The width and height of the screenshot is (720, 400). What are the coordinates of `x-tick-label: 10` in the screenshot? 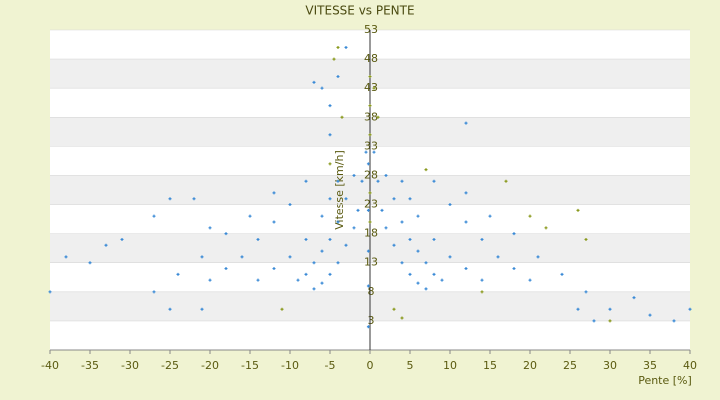 It's located at (450, 365).